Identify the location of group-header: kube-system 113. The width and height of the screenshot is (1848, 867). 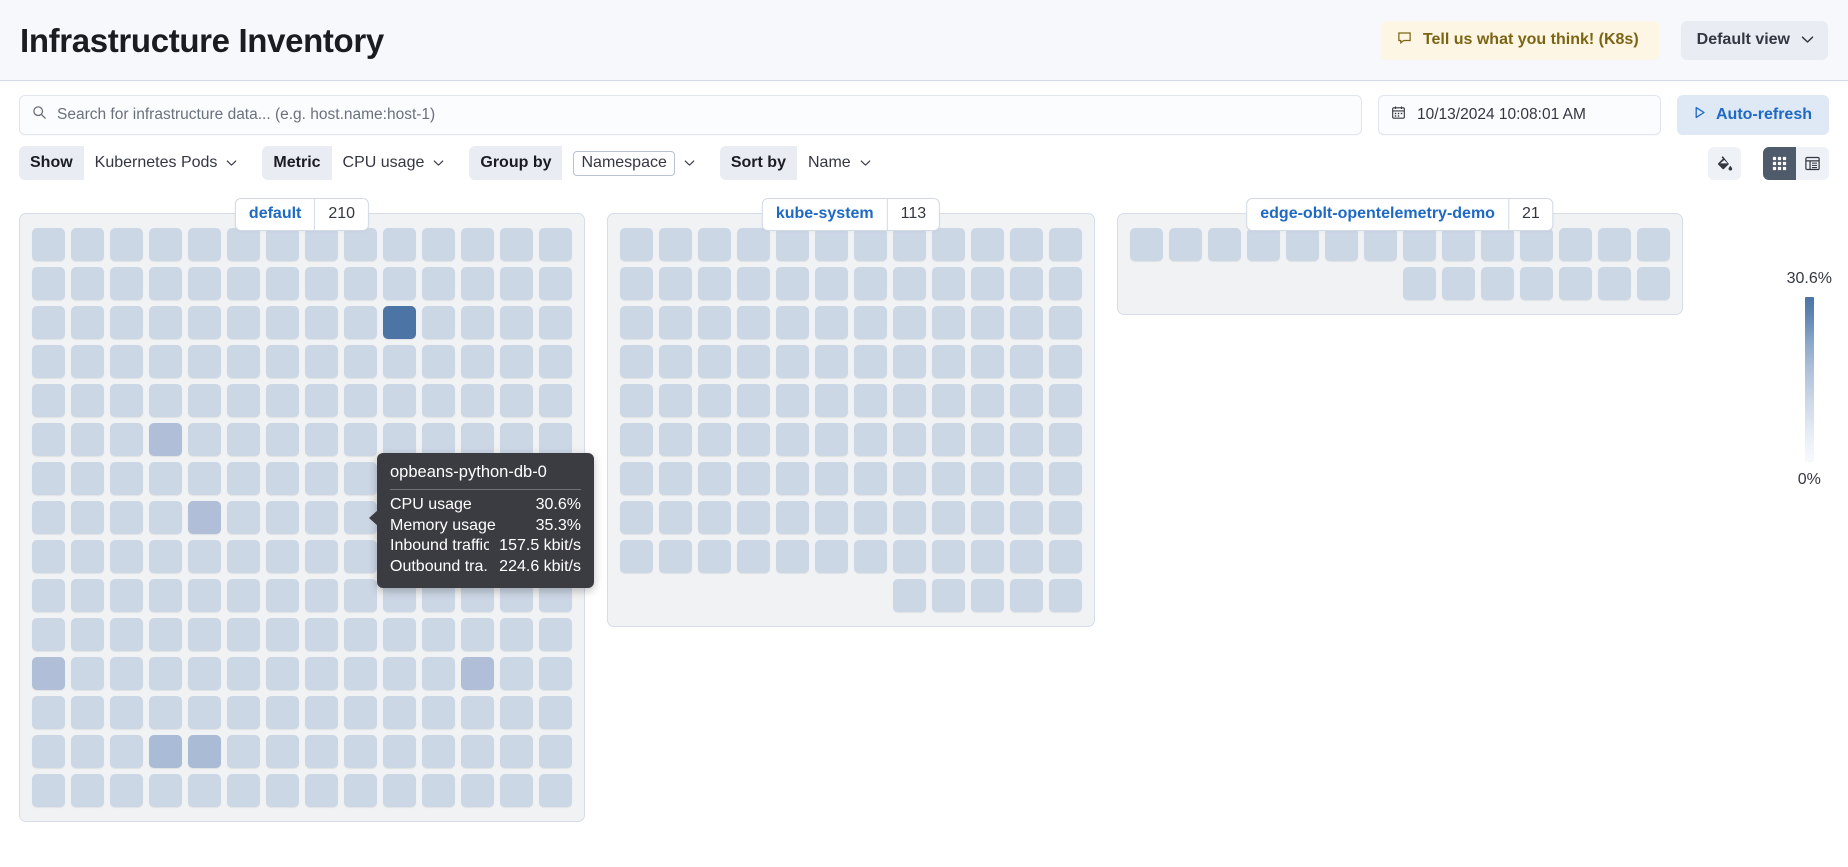
(851, 214).